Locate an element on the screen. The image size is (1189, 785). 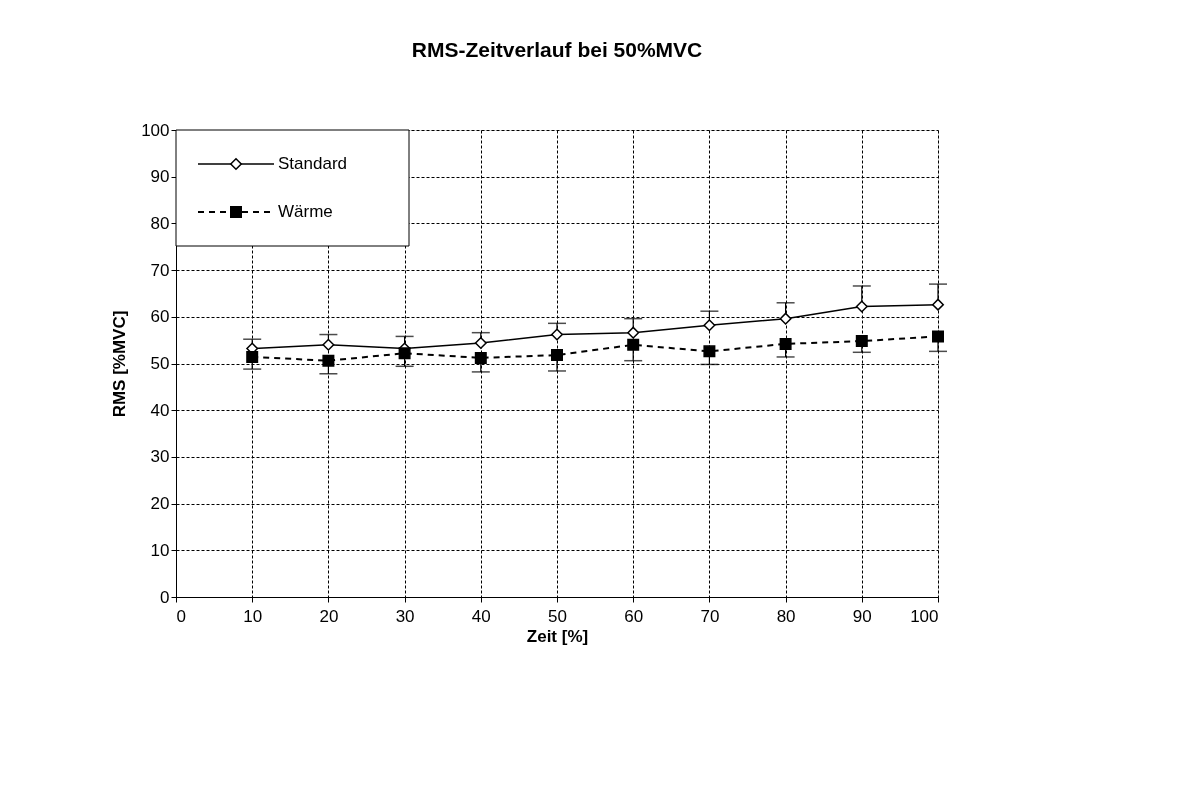
x-tick-label: 50 is located at coordinates (557, 616).